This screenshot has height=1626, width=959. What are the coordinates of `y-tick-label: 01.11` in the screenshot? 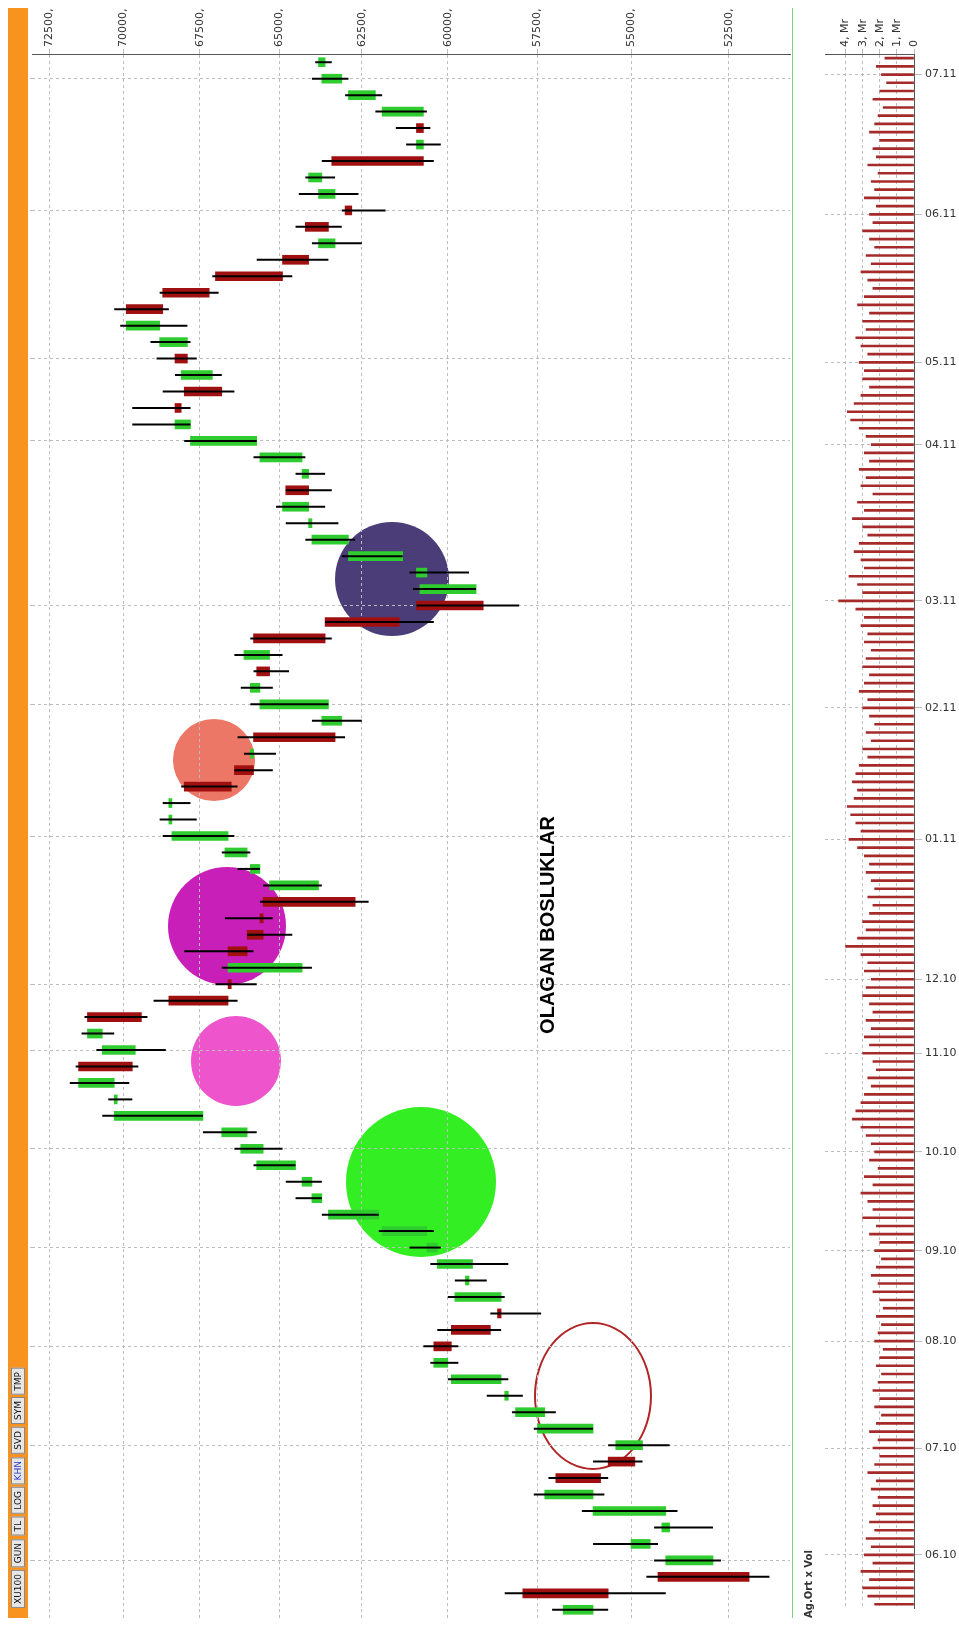 It's located at (941, 839).